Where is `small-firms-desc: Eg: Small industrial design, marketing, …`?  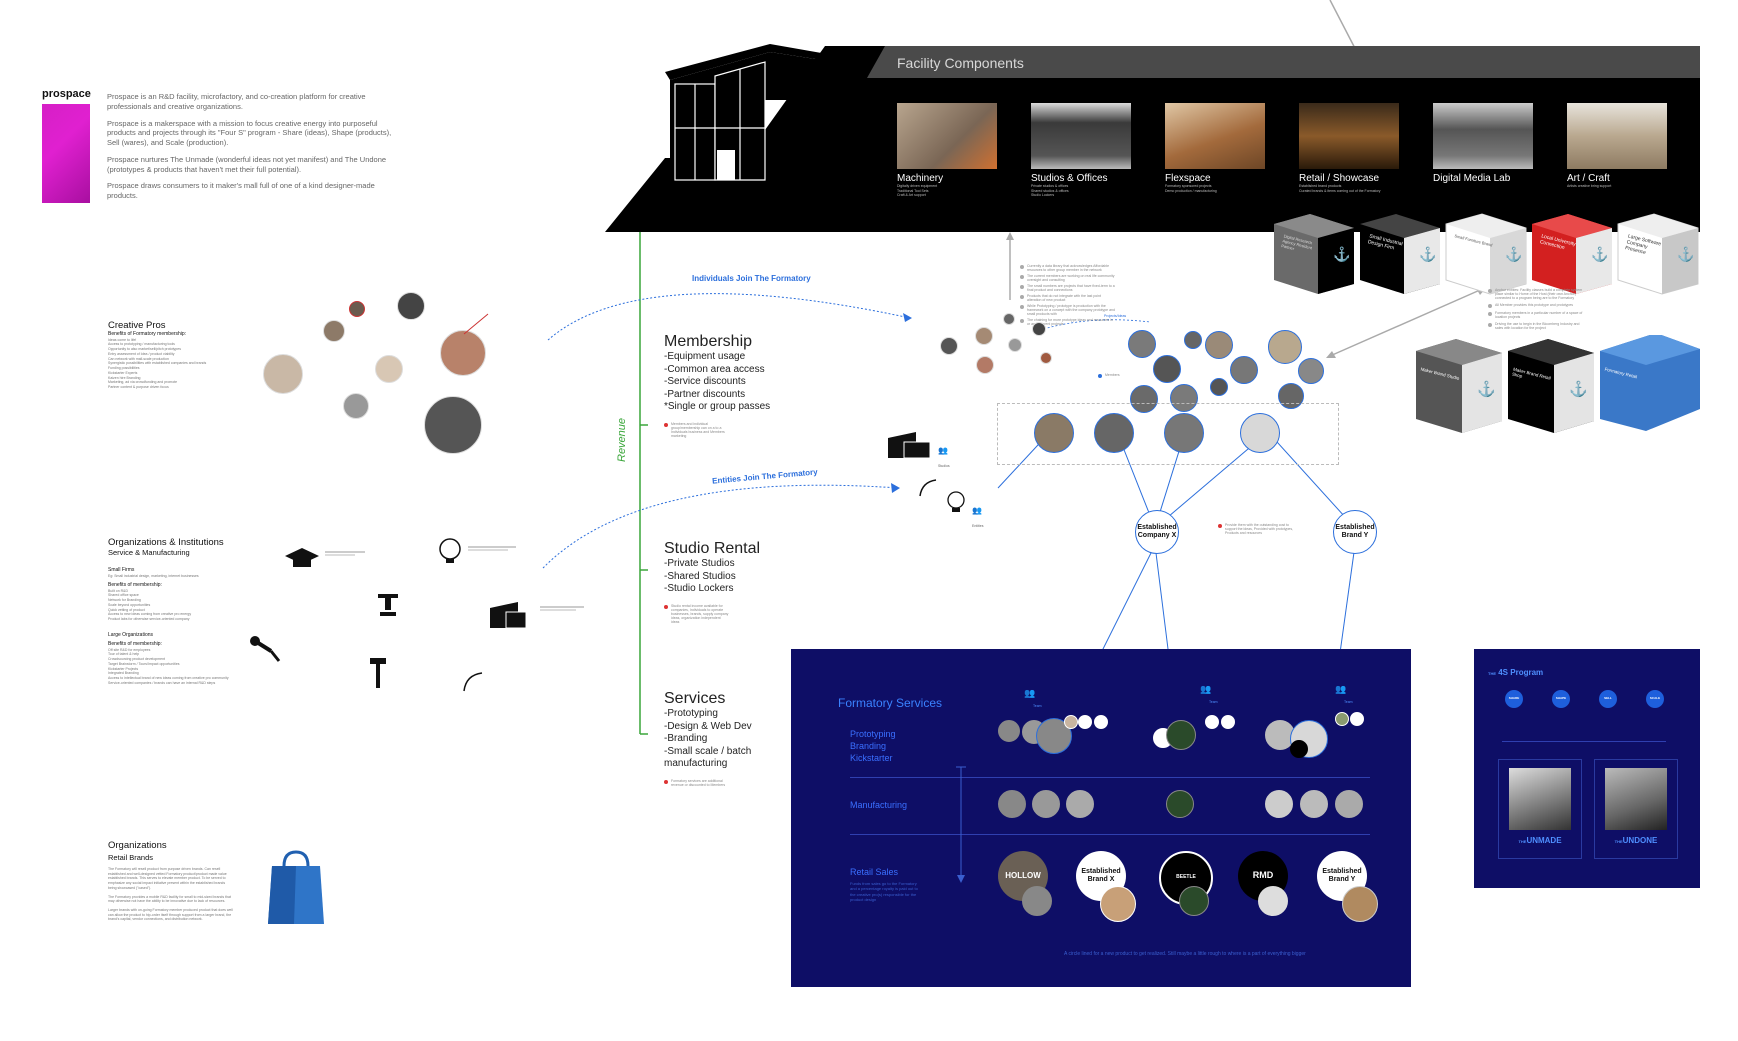 small-firms-desc: Eg: Small industrial design, marketing, … is located at coordinates (153, 576).